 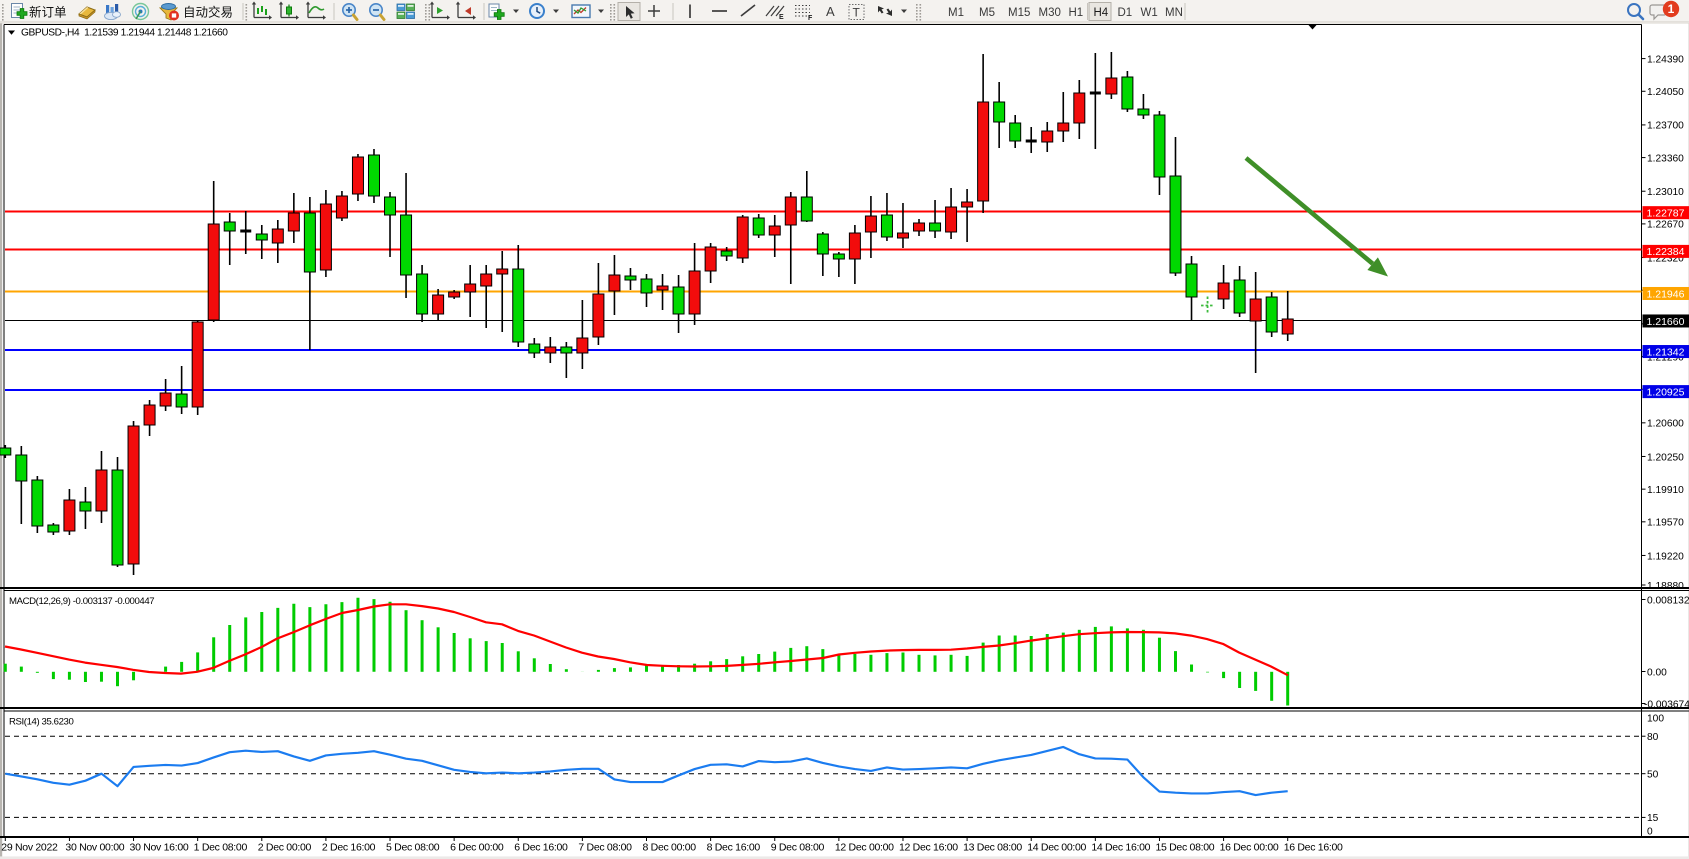 What do you see at coordinates (1665, 424) in the screenshot?
I see `svg-text: 1.20600` at bounding box center [1665, 424].